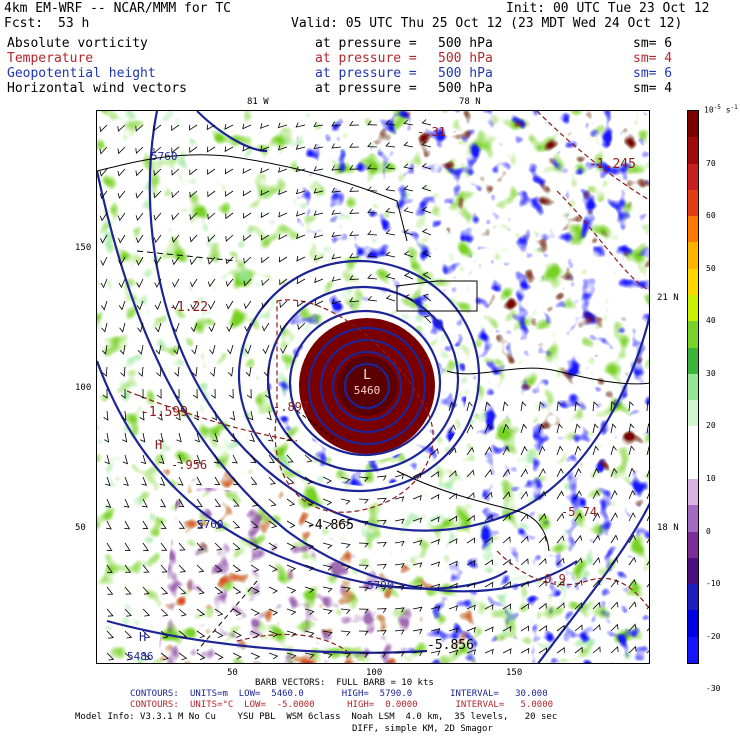 Image resolution: width=740 pixels, height=740 pixels. Describe the element at coordinates (711, 216) in the screenshot. I see `colorbar-tick-label: 60` at that location.